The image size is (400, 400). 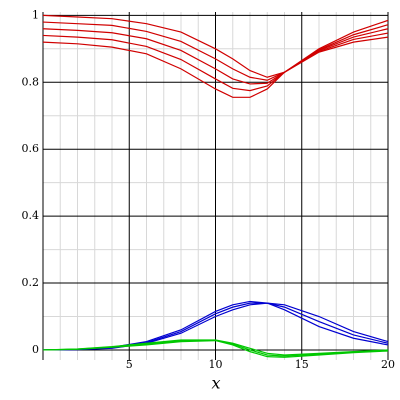 I want to click on x-tick-label: 15, so click(x=302, y=364).